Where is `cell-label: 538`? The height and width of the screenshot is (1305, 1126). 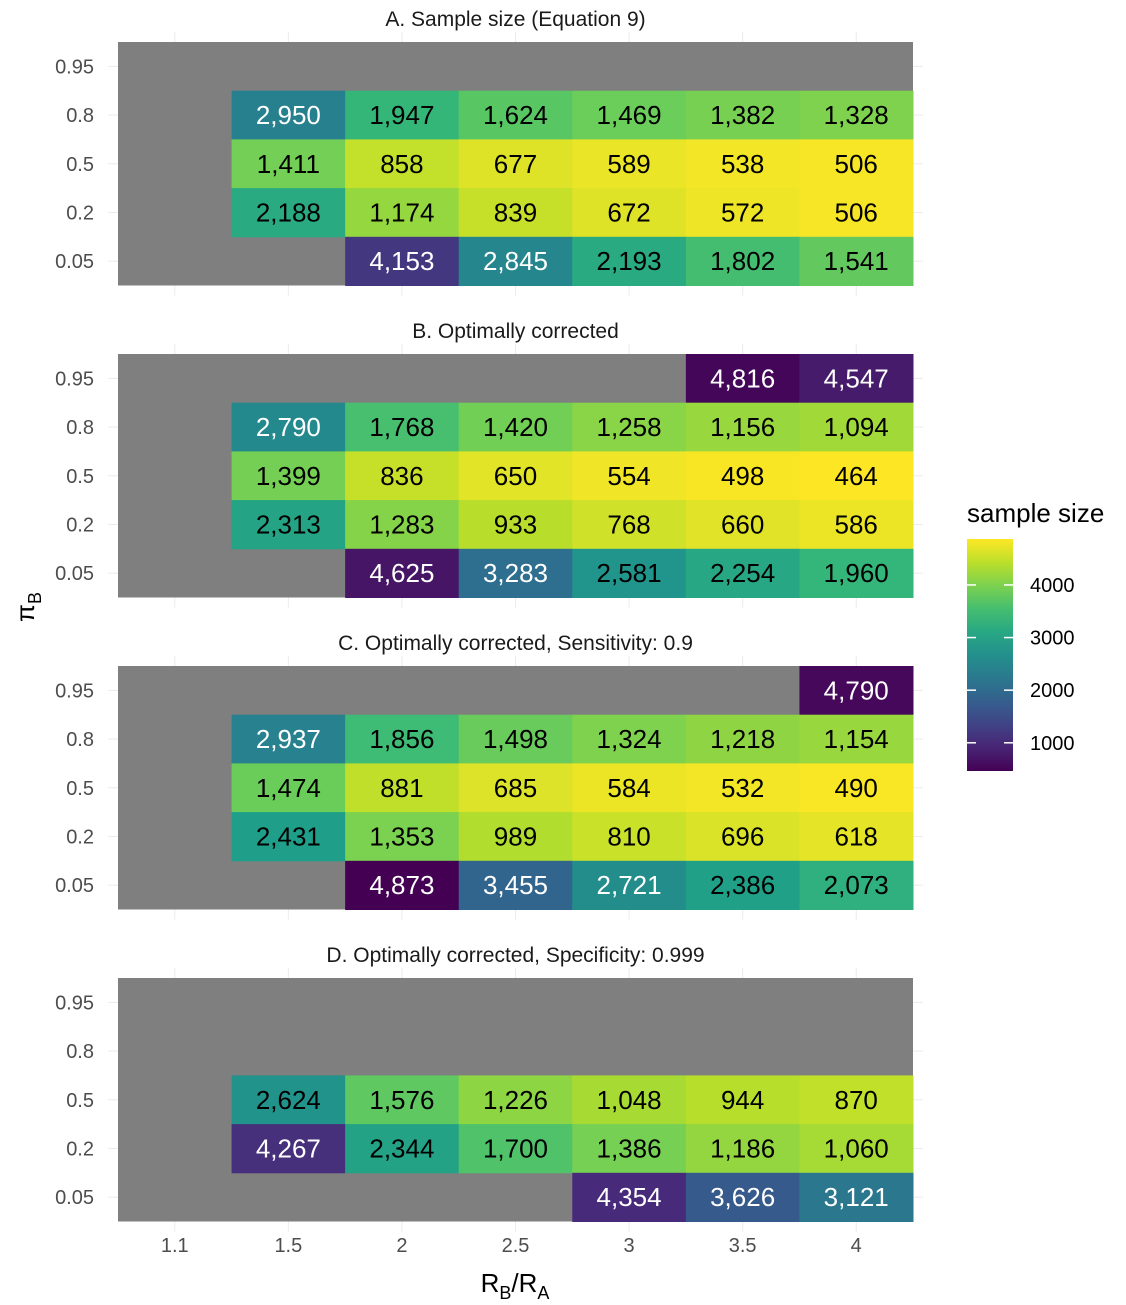 cell-label: 538 is located at coordinates (742, 164).